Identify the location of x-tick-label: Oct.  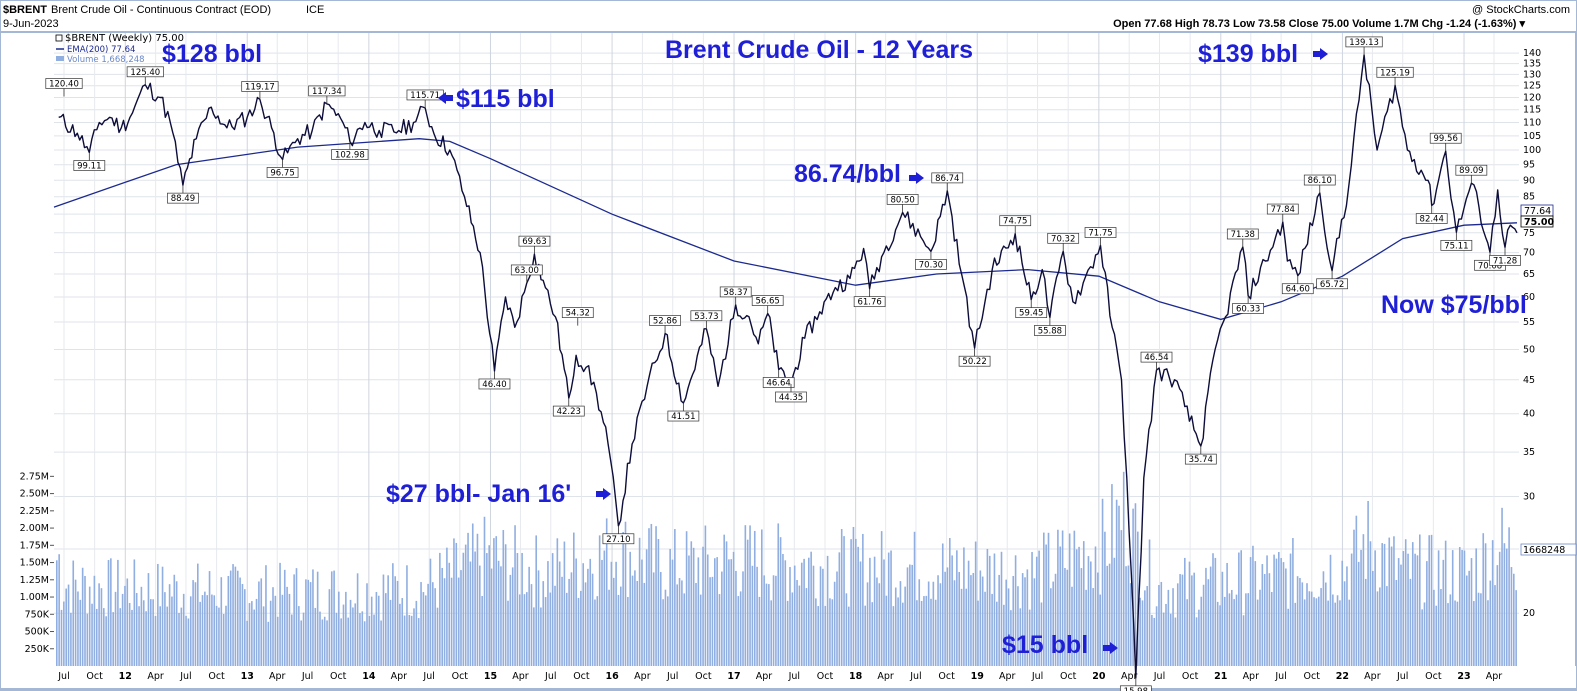
(94, 676).